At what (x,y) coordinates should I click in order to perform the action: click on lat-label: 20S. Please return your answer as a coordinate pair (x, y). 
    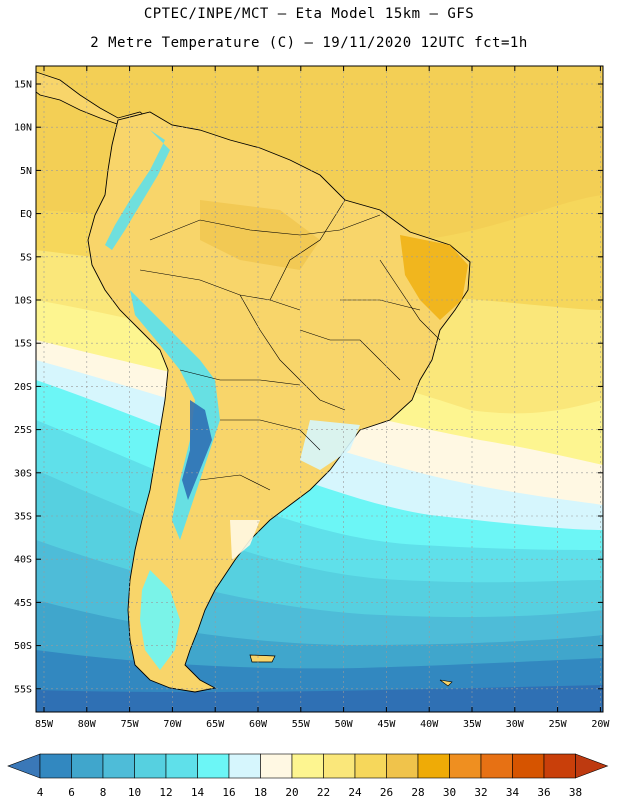
    Looking at the image, I should click on (23, 387).